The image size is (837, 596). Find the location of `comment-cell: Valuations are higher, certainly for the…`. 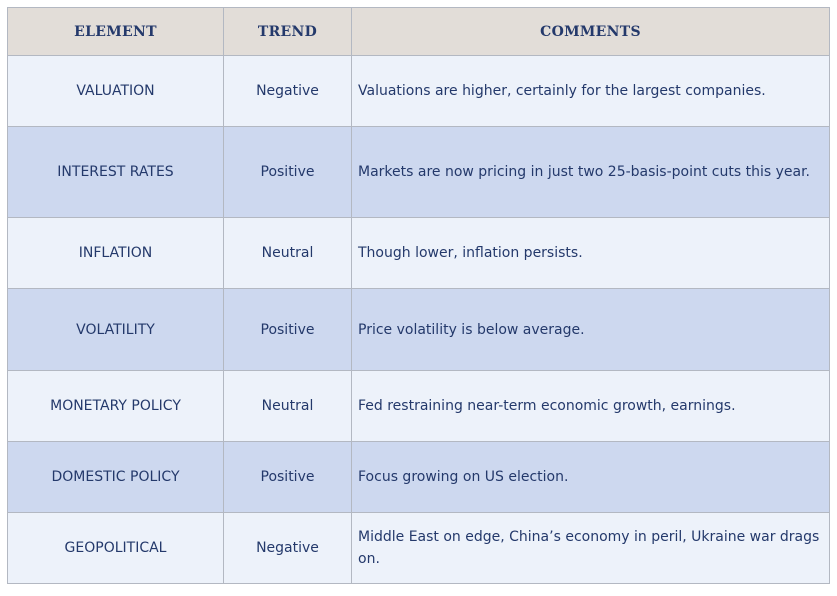

comment-cell: Valuations are higher, certainly for the… is located at coordinates (590, 91).